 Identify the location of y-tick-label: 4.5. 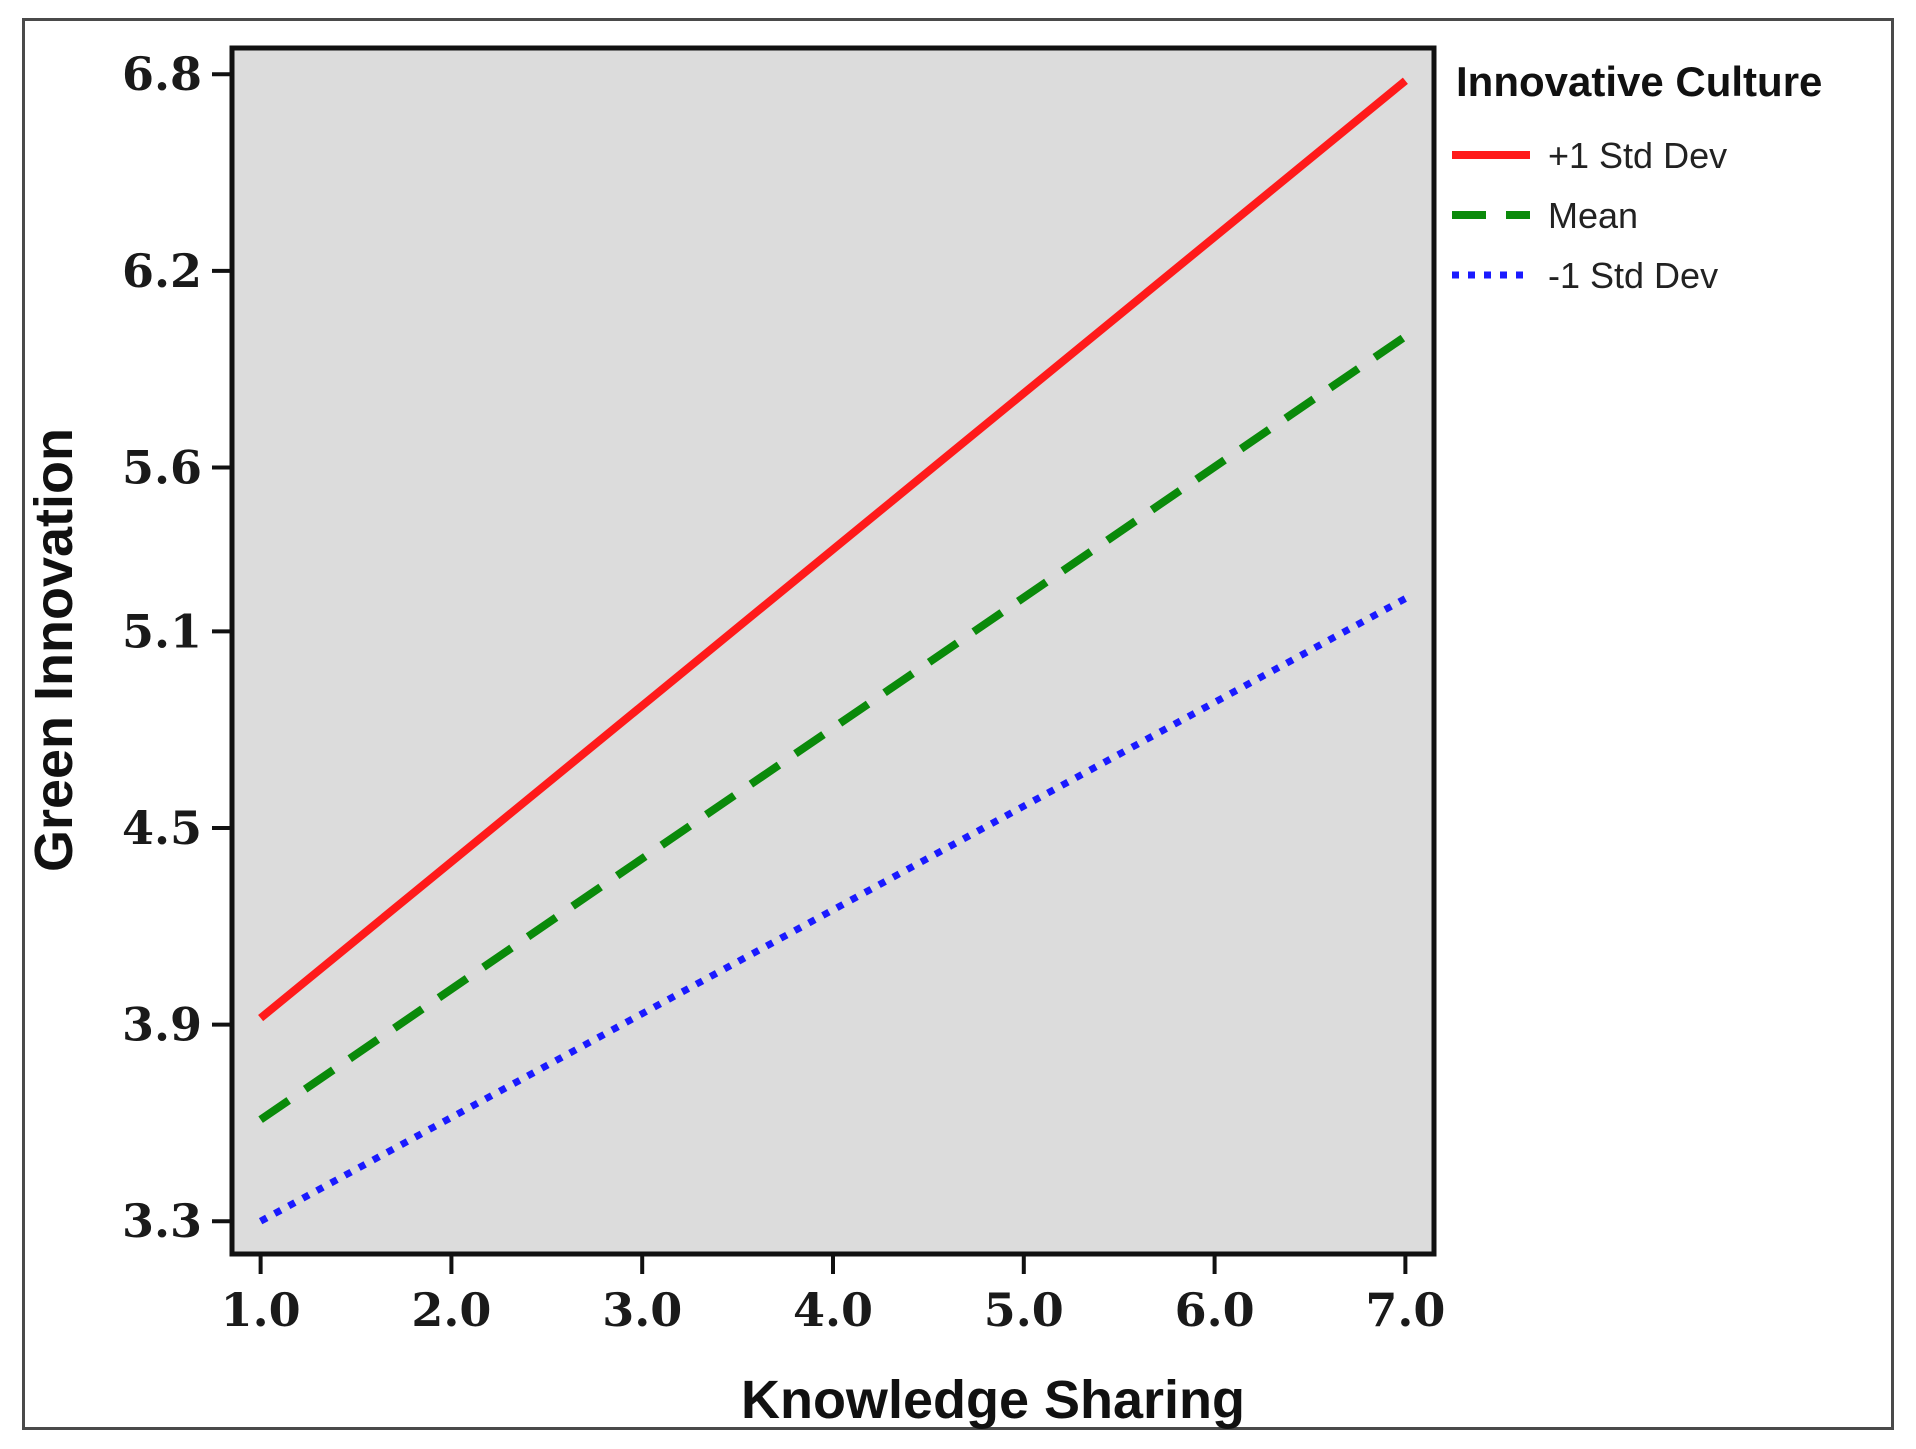
(162, 828).